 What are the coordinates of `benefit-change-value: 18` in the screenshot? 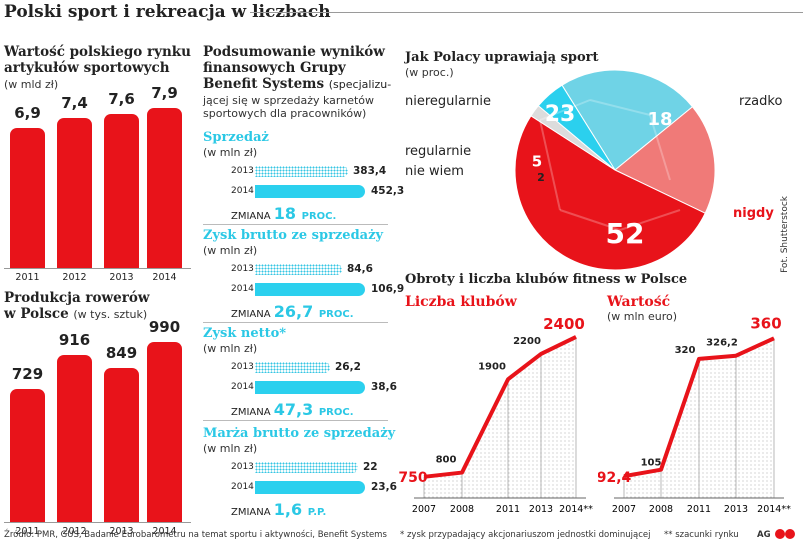 It's located at (287, 213).